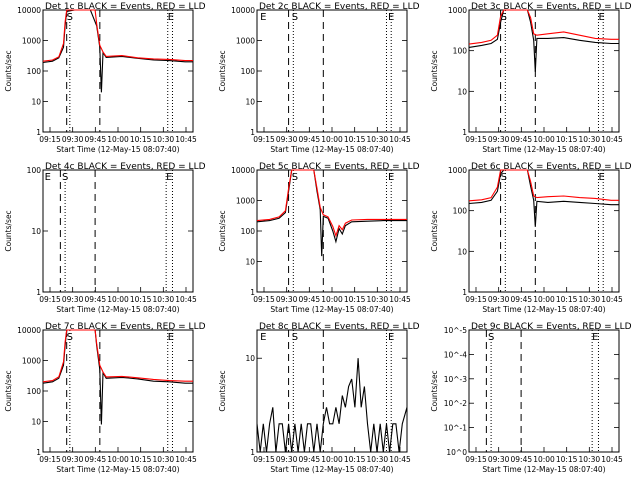 The height and width of the screenshot is (480, 640). What do you see at coordinates (339, 167) in the screenshot?
I see `panel-title: Det 5c BLACK = Events, RED = LLD` at bounding box center [339, 167].